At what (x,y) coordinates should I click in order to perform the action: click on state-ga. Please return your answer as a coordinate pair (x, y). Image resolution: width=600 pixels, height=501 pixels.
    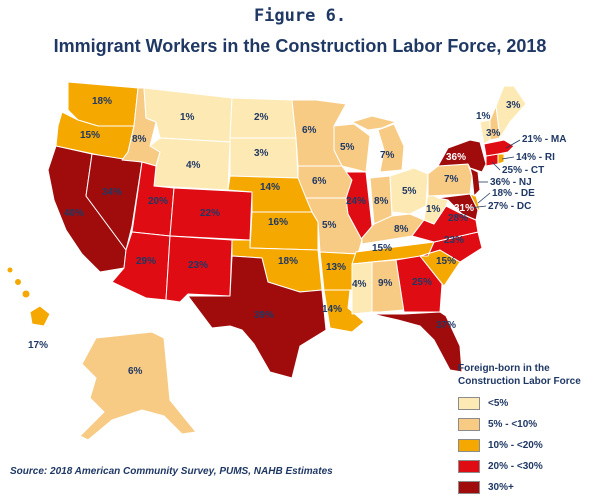
    Looking at the image, I should click on (419, 284).